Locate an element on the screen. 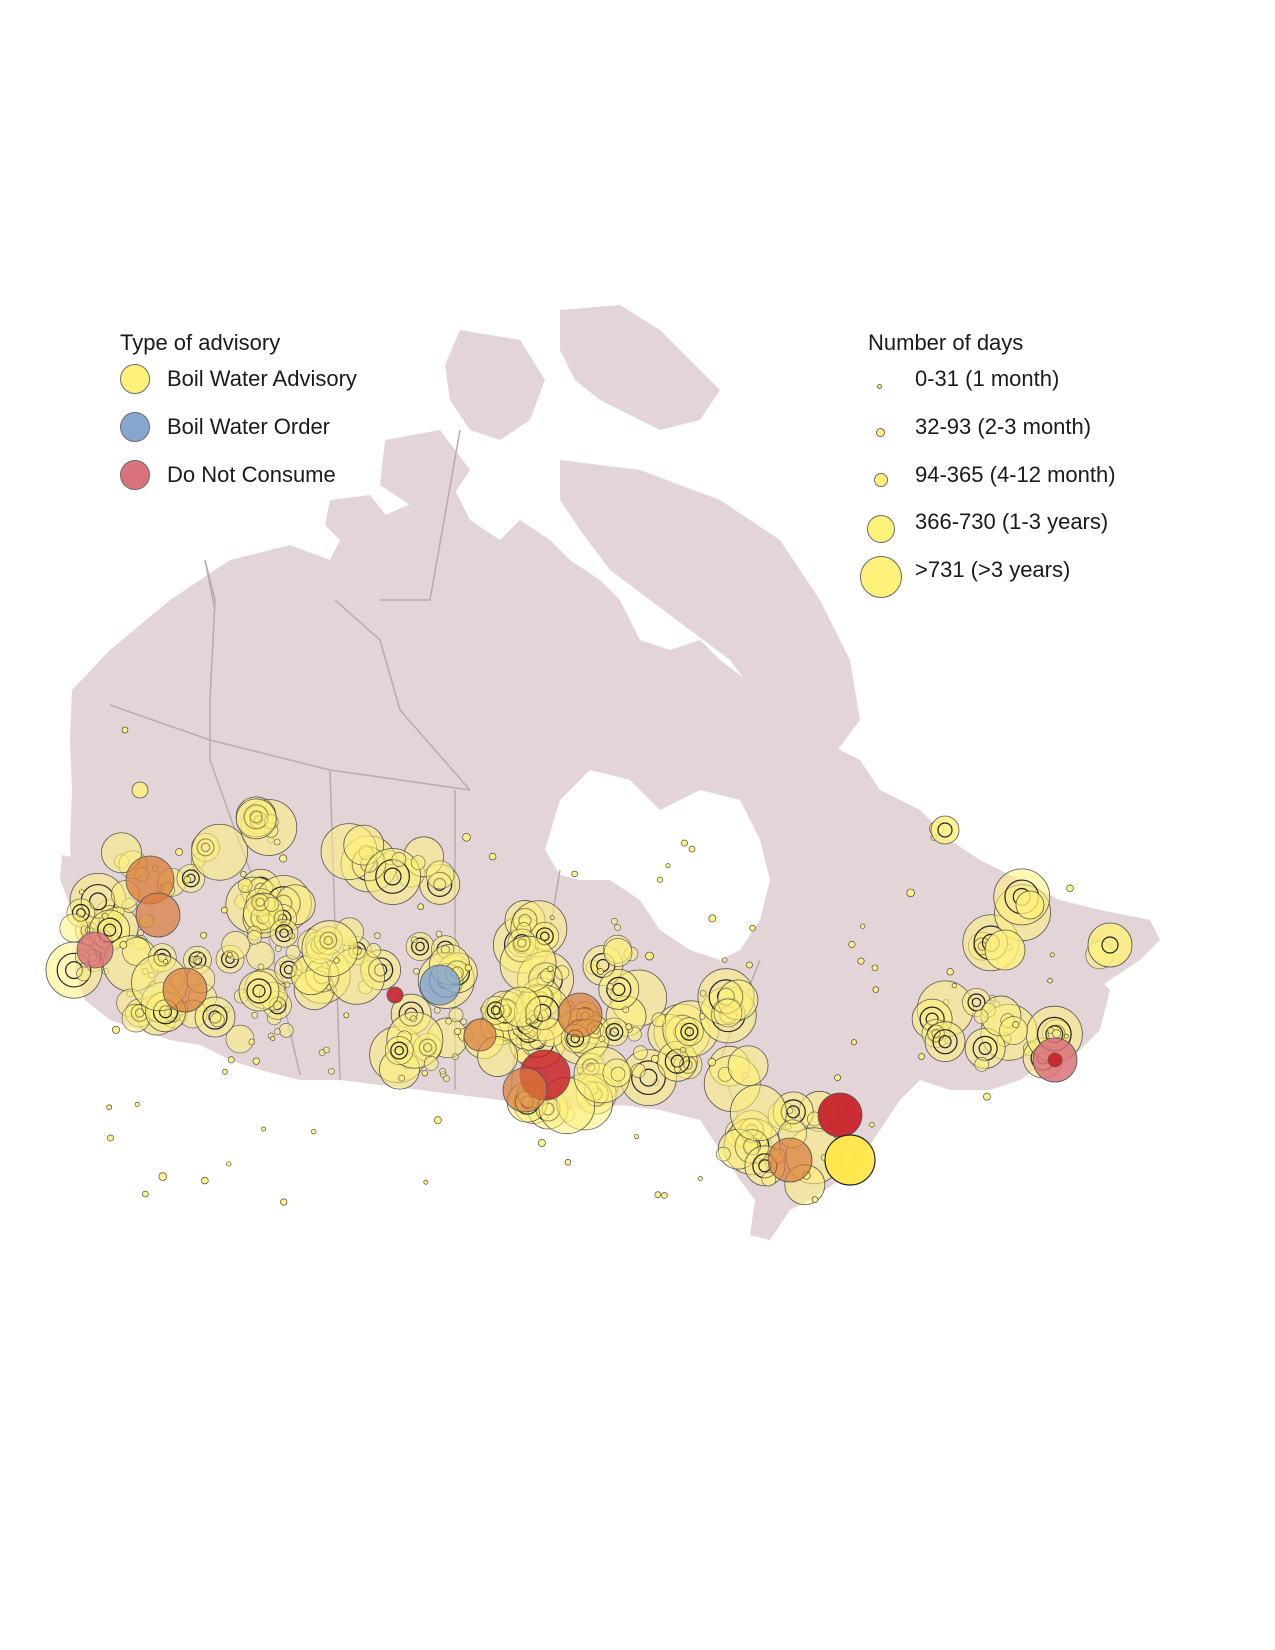  legend-days-item: 0-31 (1 month) is located at coordinates (987, 379).